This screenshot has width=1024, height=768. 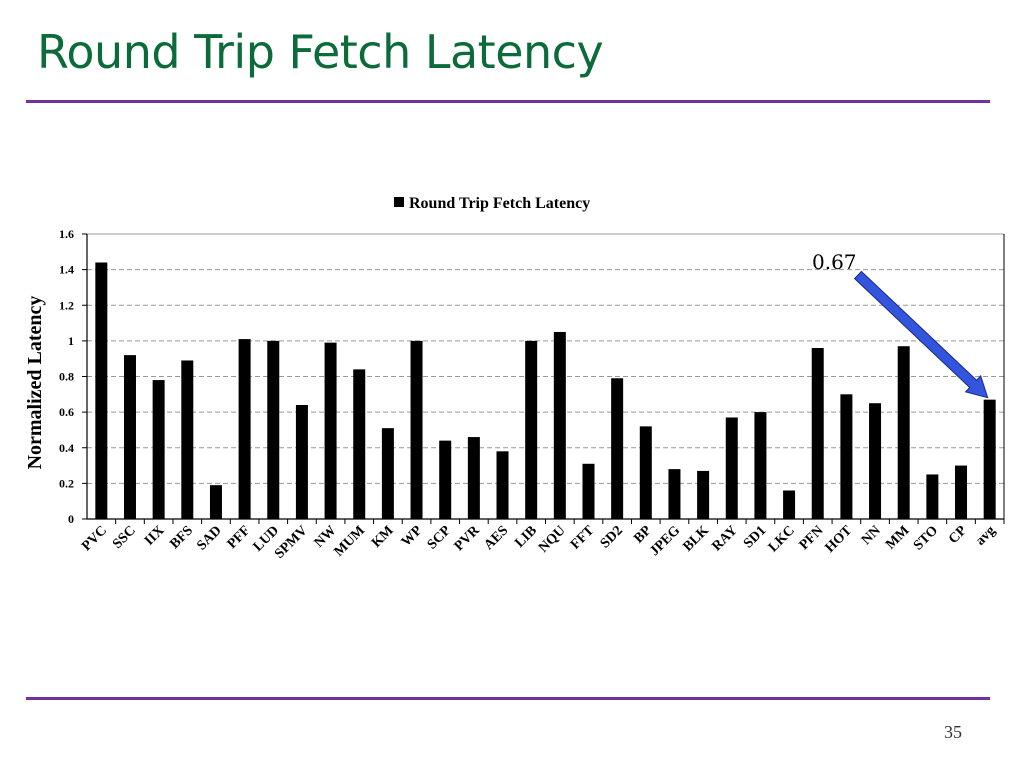 I want to click on x-tick-label: JPEG, so click(x=665, y=541).